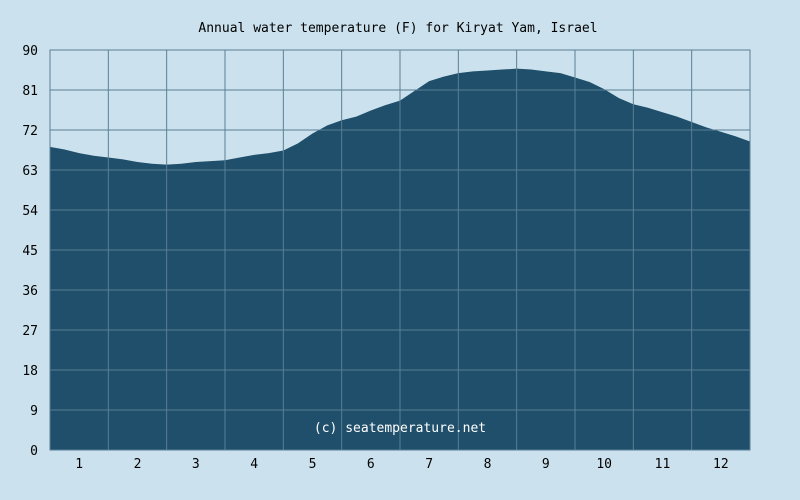  I want to click on y-axis-ticks: 0 9 18 27 36 45 54 63 72 81 90, so click(30, 251).